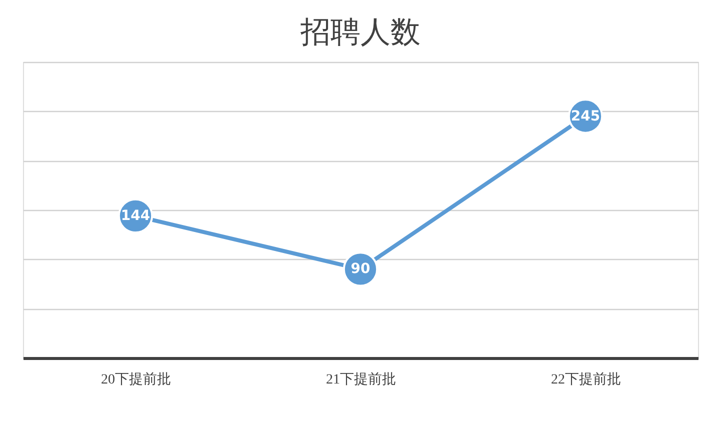  Describe the element at coordinates (360, 32) in the screenshot. I see `chart-title: 招聘人数` at that location.